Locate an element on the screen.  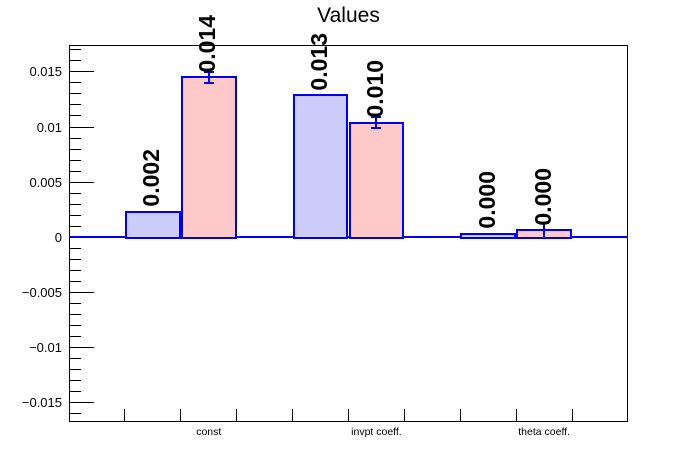
y-axis-tick-label: 0.015 is located at coordinates (45, 72).